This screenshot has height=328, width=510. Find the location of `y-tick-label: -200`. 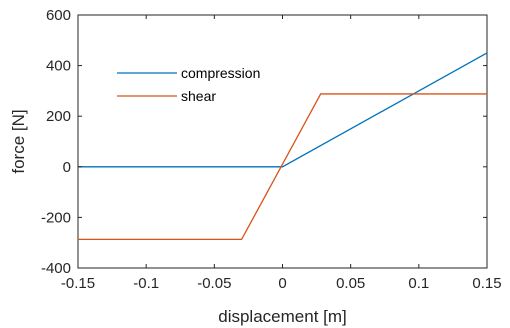

y-tick-label: -200 is located at coordinates (56, 217).